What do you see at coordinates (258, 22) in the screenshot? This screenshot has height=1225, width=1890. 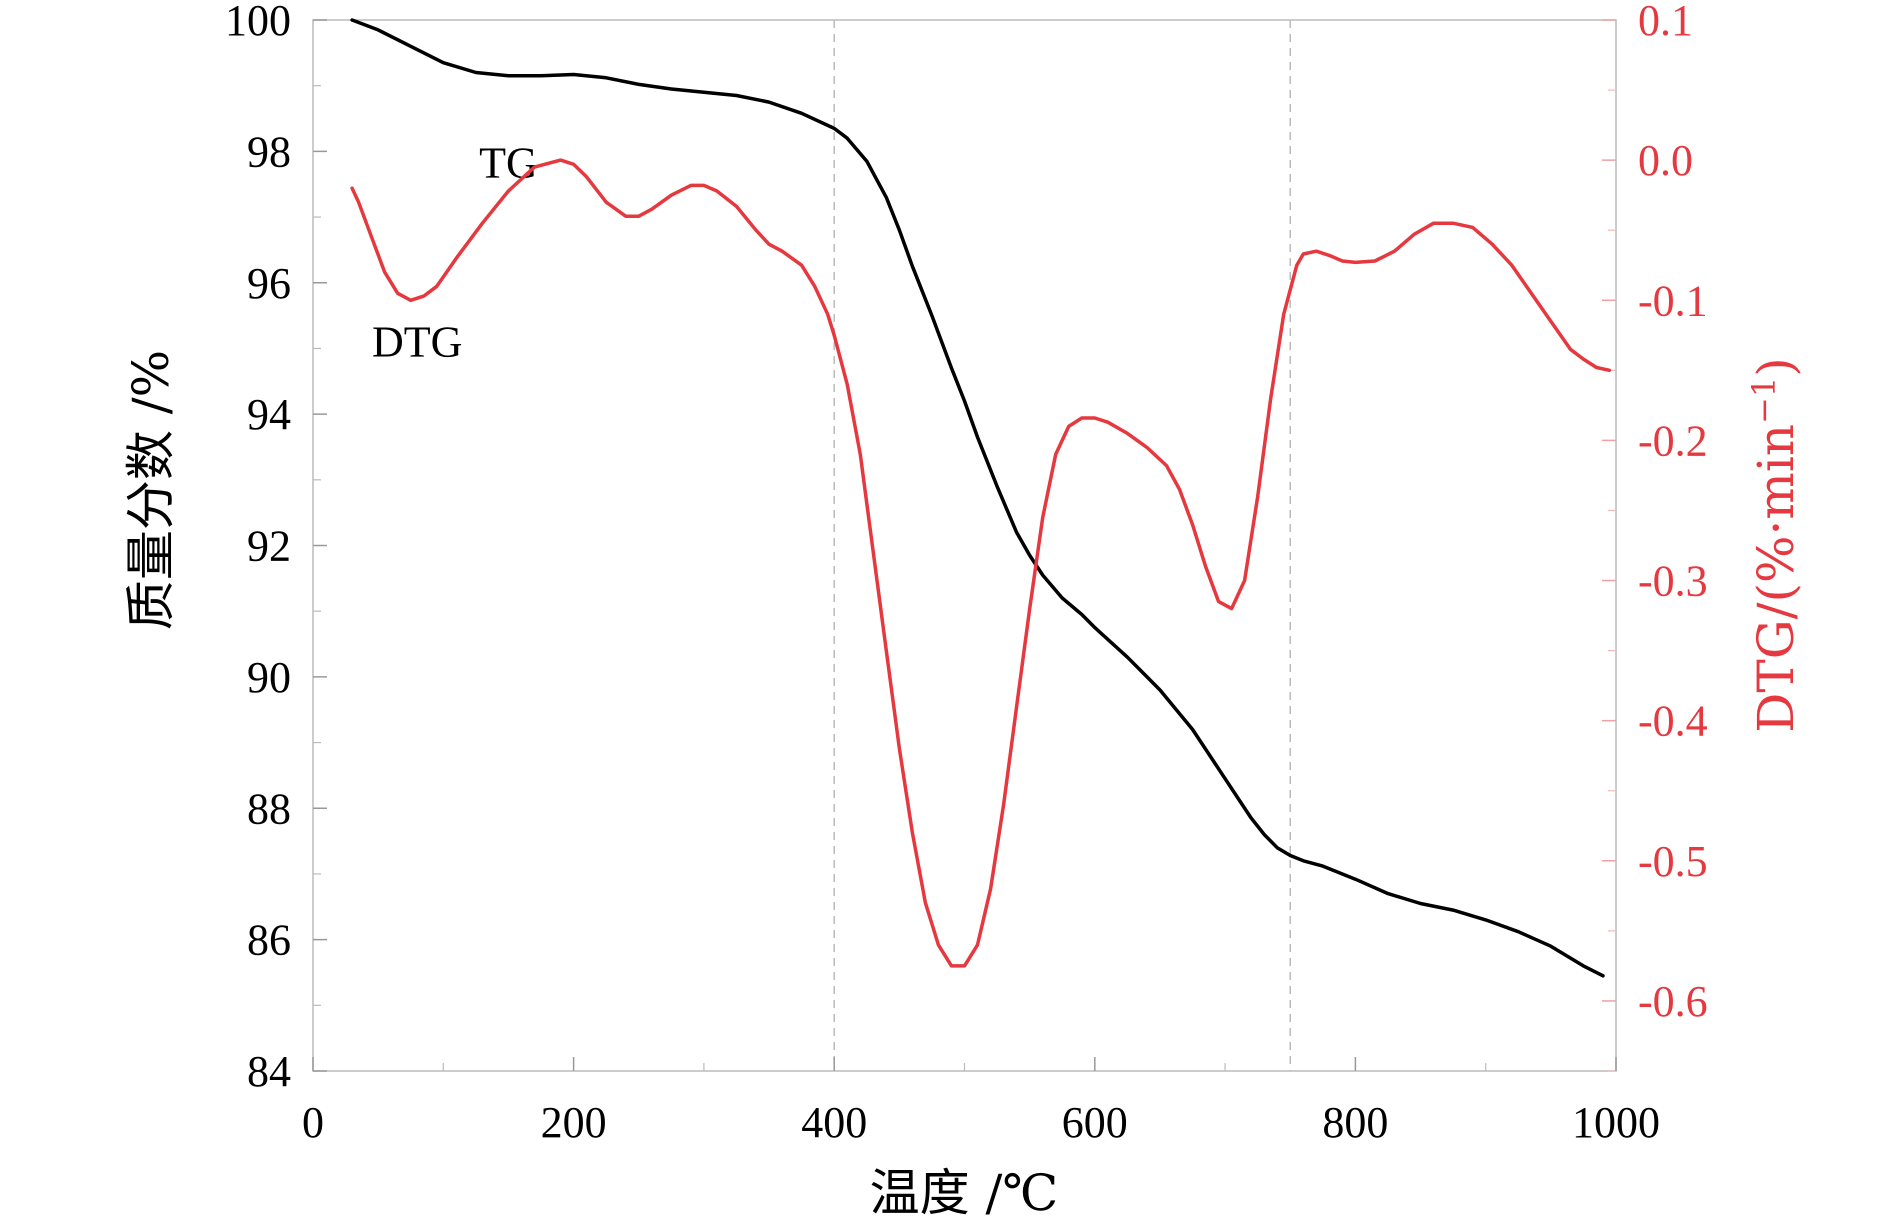 I see `left-tick-label: 100` at bounding box center [258, 22].